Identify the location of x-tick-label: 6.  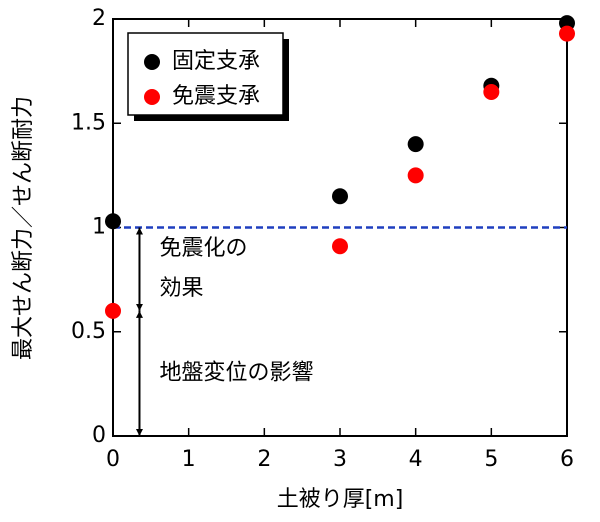
(567, 459).